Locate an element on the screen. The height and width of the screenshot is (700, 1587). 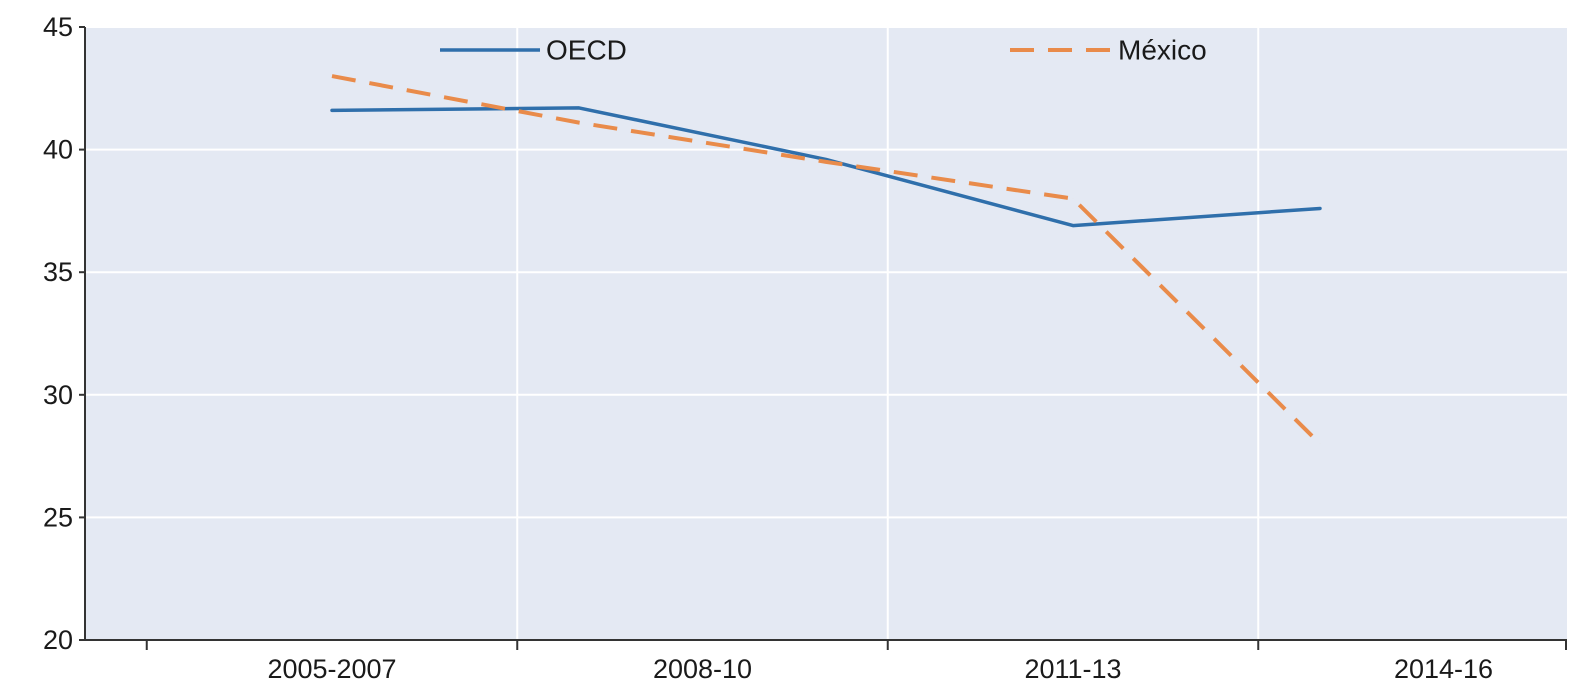
y-tick-label-20: 20 is located at coordinates (58, 640).